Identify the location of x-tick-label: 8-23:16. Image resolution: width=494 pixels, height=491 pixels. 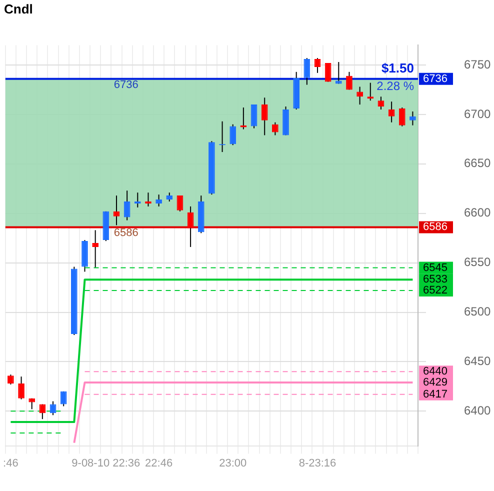
(317, 463).